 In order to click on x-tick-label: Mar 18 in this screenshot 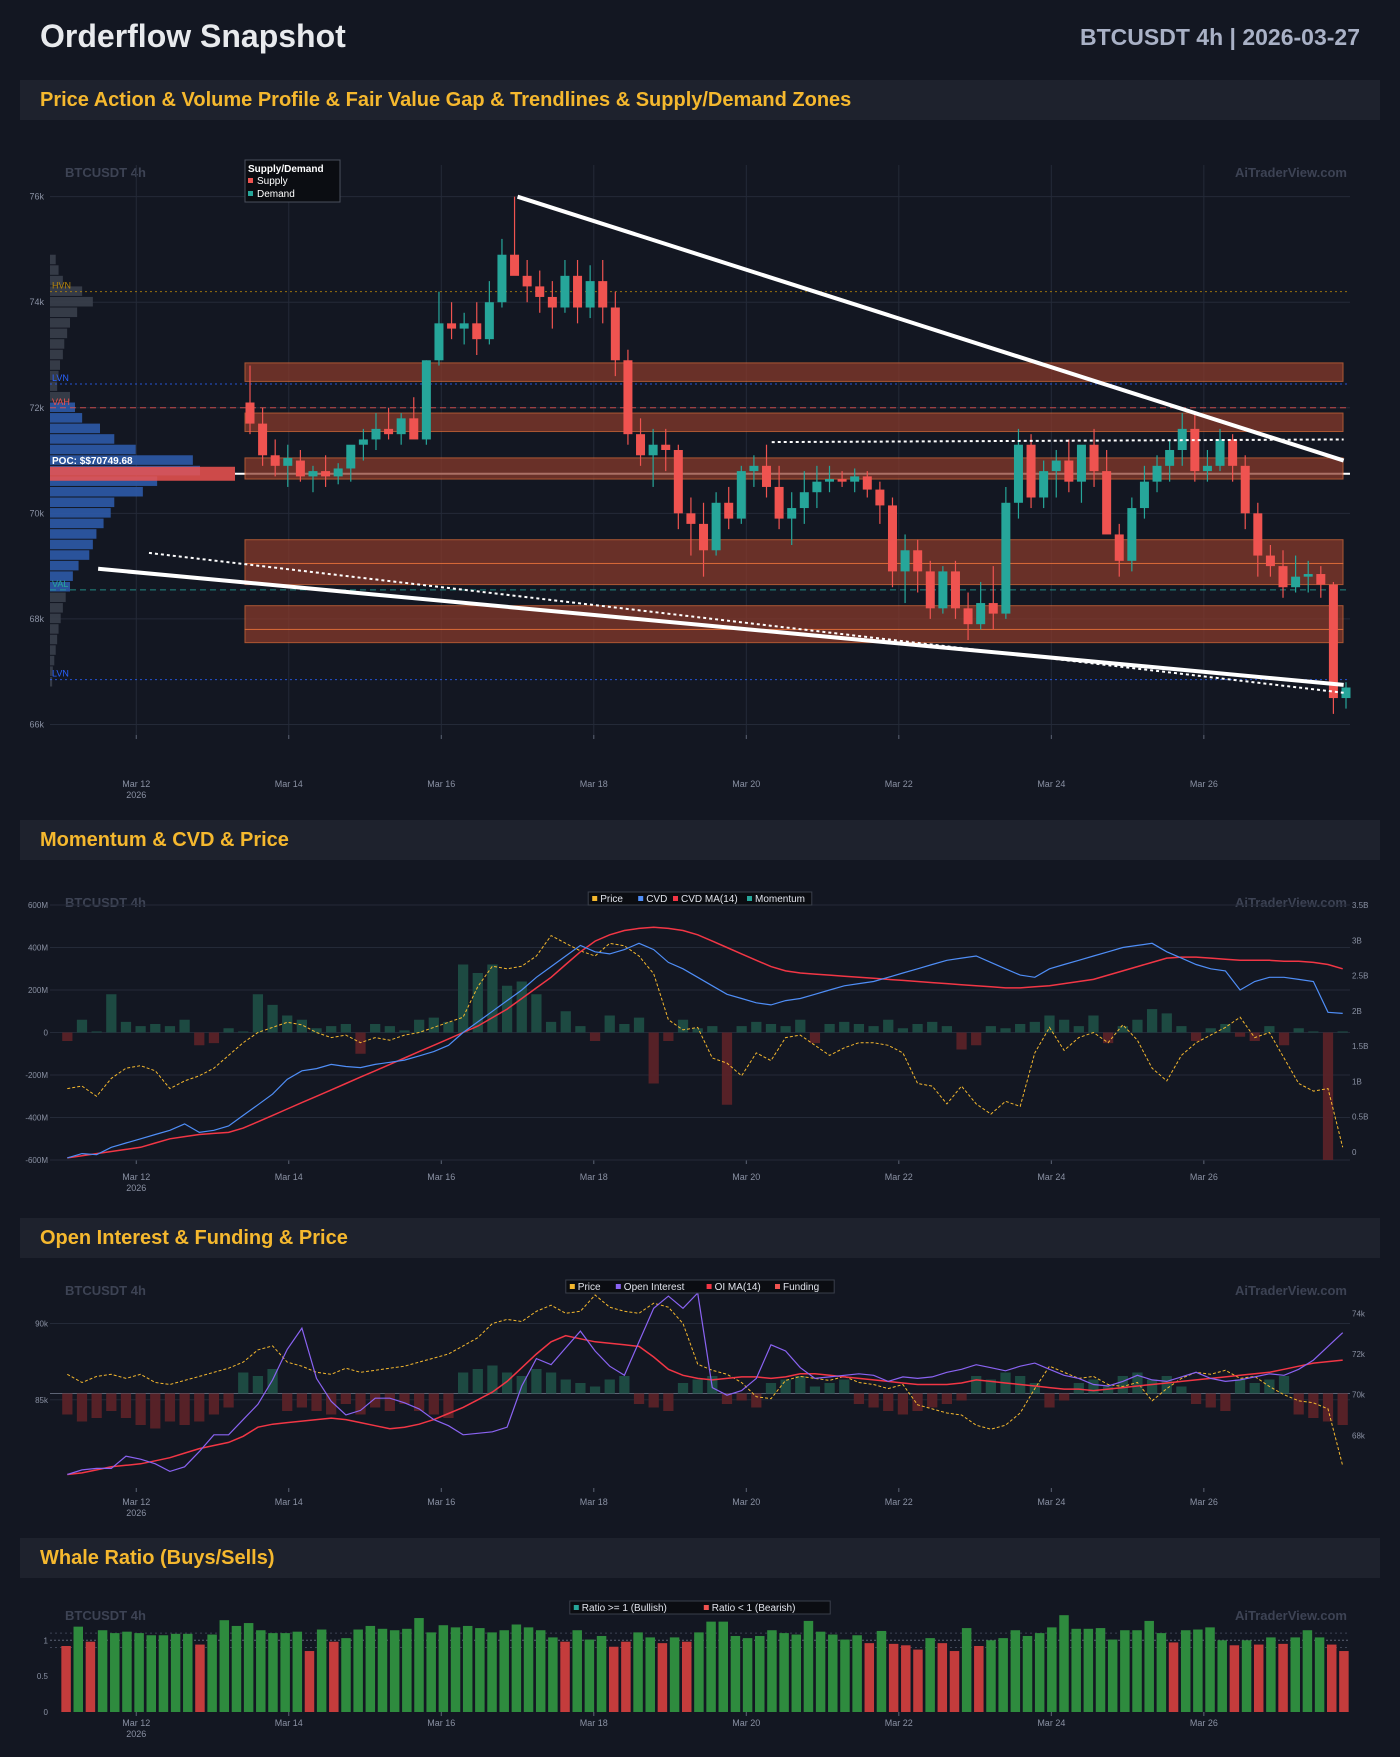, I will do `click(594, 784)`.